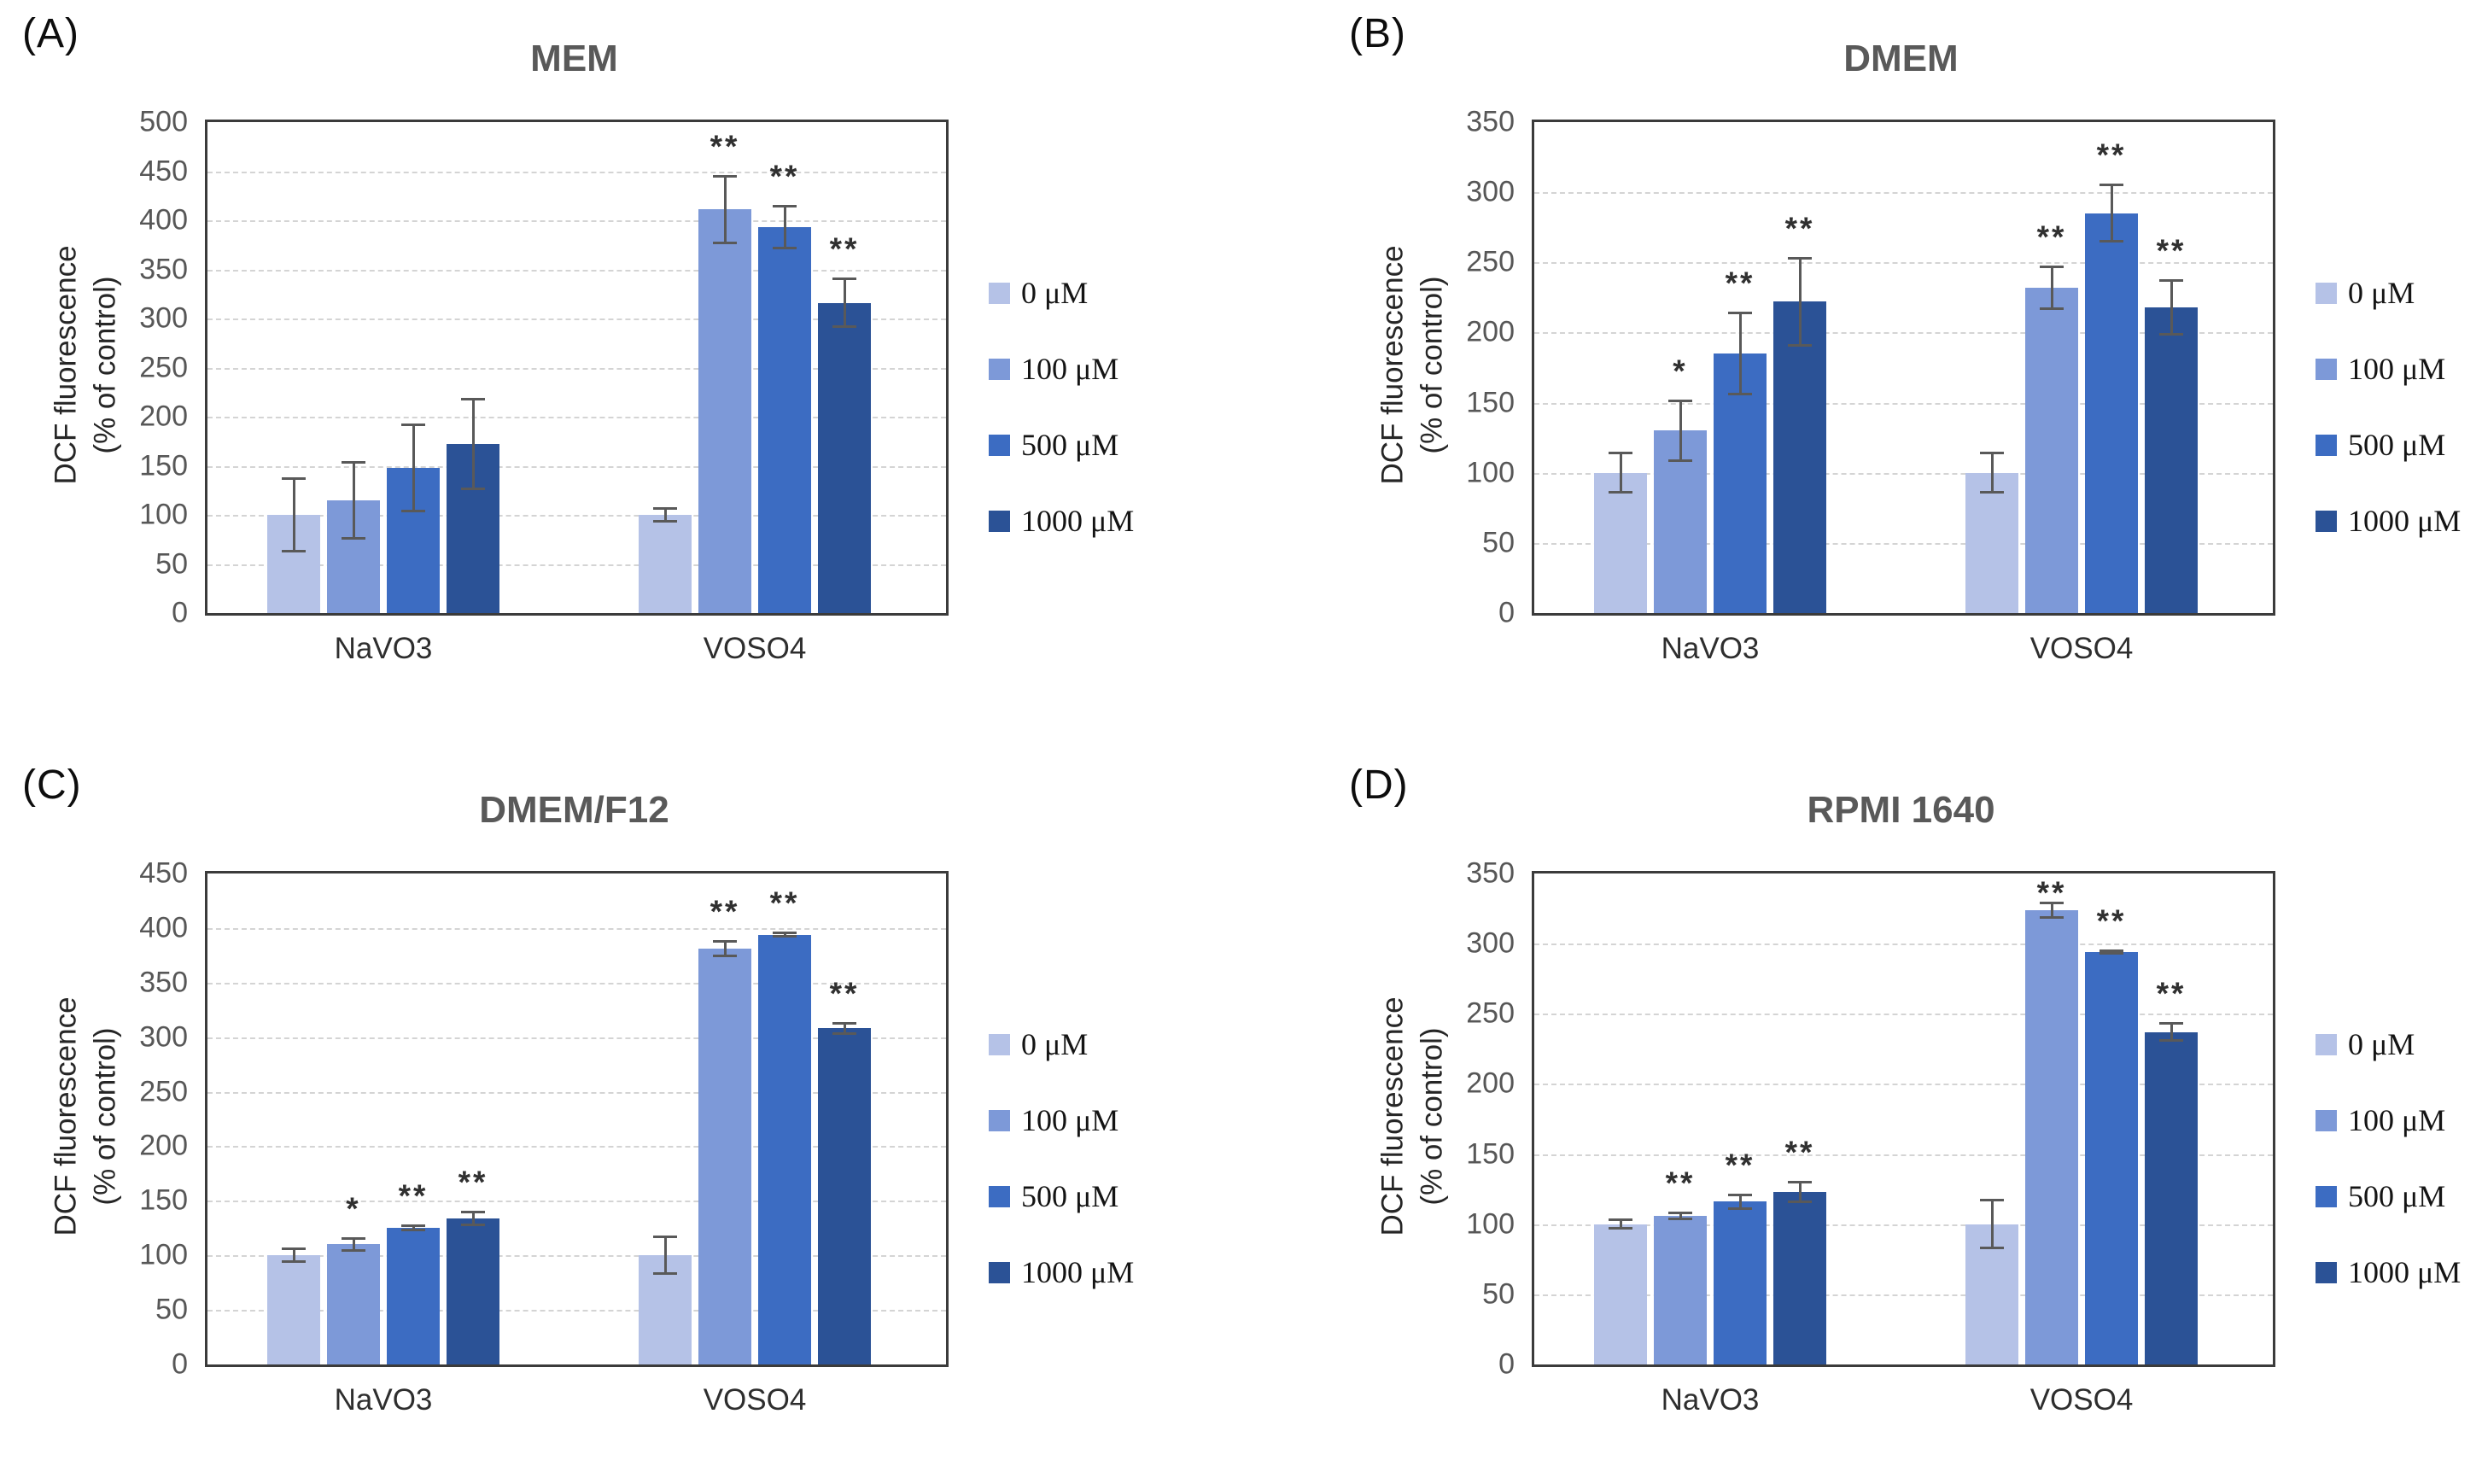  I want to click on bar-100μM-VOSO4, so click(724, 411).